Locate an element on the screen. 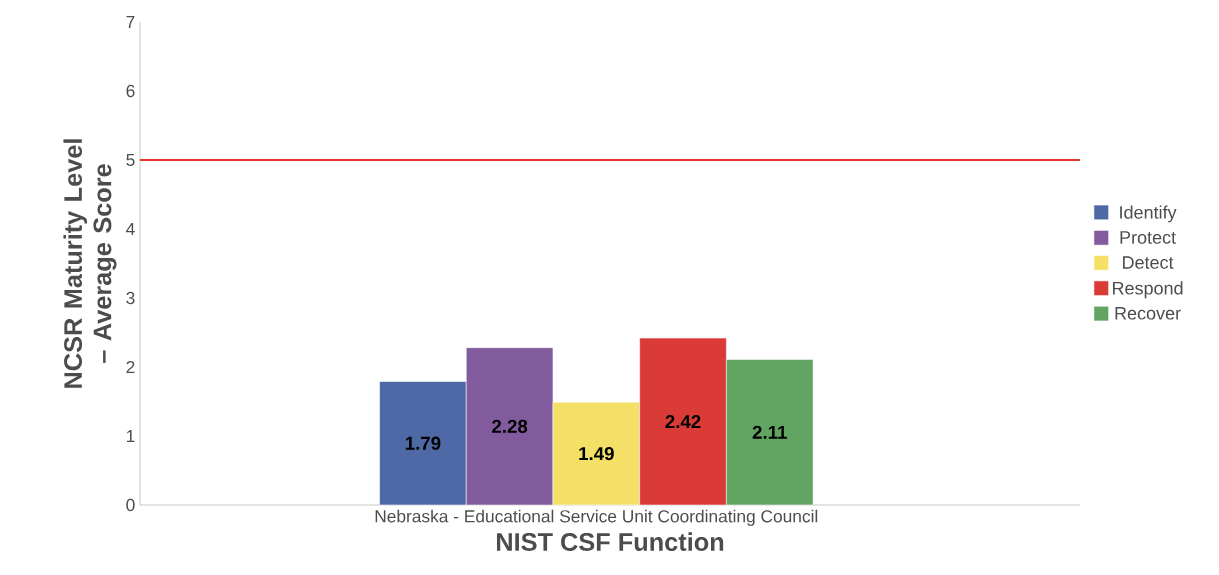  y-tick-label: 4 is located at coordinates (130, 229).